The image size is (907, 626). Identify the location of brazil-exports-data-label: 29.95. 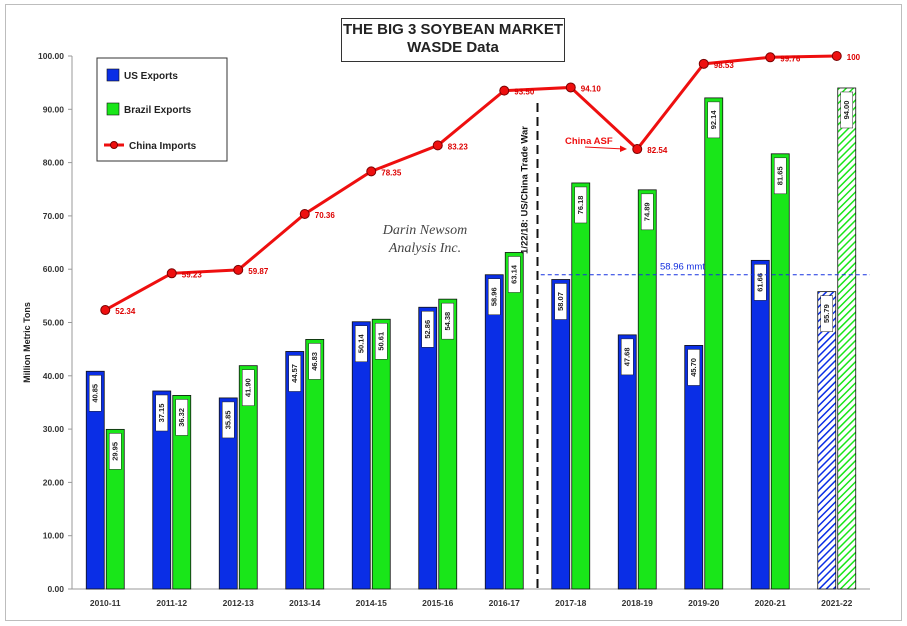
(115, 451).